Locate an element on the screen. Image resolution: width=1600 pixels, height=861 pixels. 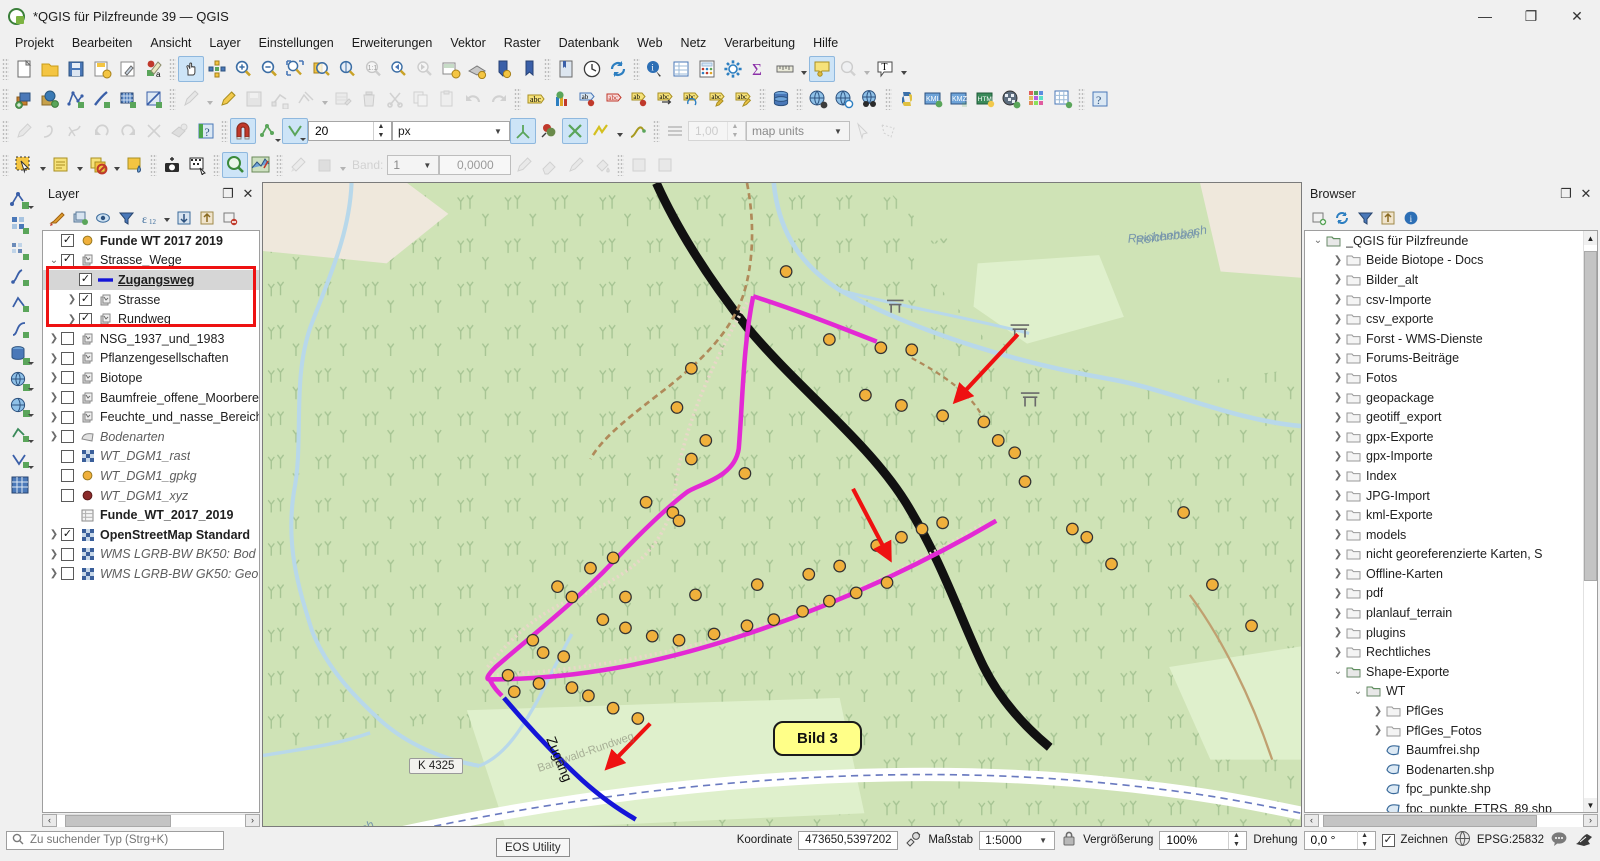
browser-row: ❯ Forums-Beiträge is located at coordinates (1444, 359).